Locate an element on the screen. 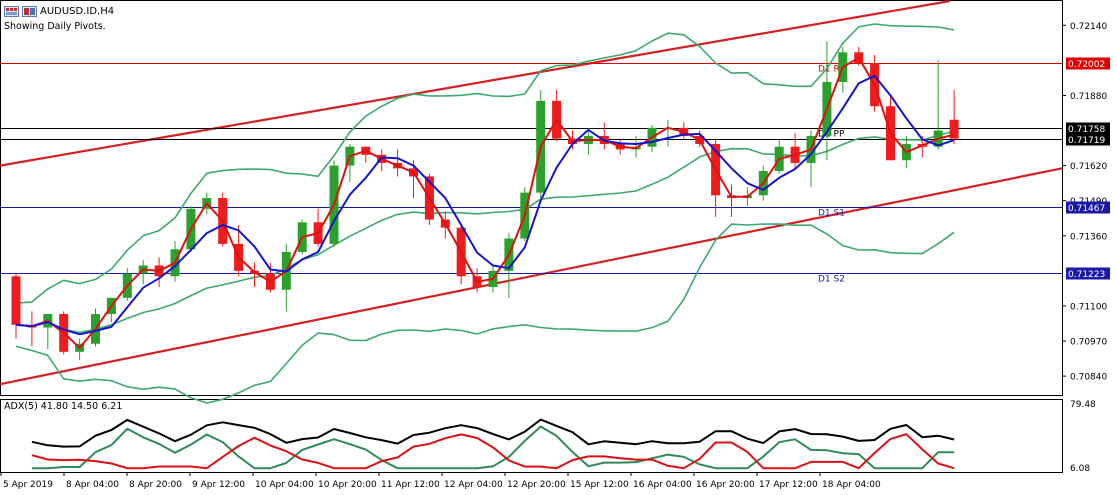 This screenshot has width=1117, height=495. time-axis-label: 5 Apr 2019 is located at coordinates (28, 485).